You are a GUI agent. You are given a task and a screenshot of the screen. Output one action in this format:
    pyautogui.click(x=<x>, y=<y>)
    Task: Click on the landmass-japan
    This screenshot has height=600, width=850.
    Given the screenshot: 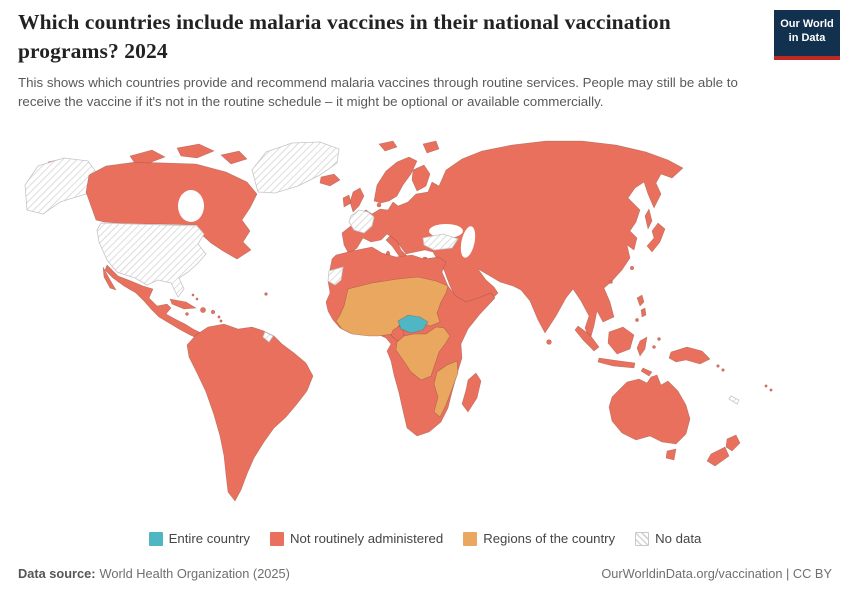 What is the action you would take?
    pyautogui.click(x=656, y=237)
    